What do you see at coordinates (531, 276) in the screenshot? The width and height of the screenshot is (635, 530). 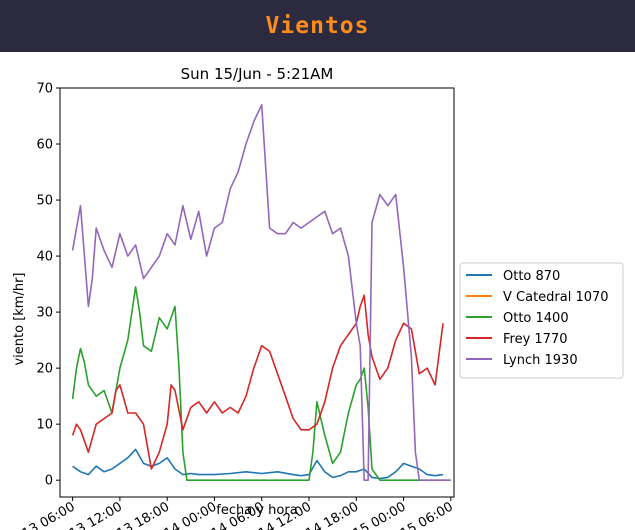 I see `legend-label: Otto 870` at bounding box center [531, 276].